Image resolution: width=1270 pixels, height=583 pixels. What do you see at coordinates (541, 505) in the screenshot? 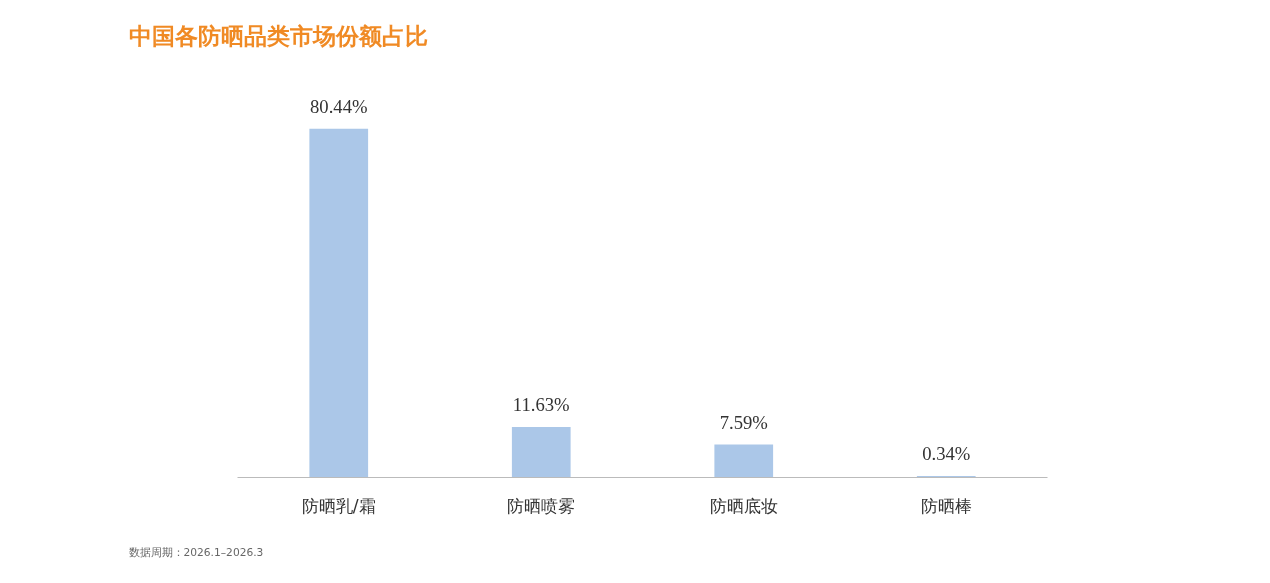
I see `x-tick-label: 防晒喷雾` at bounding box center [541, 505].